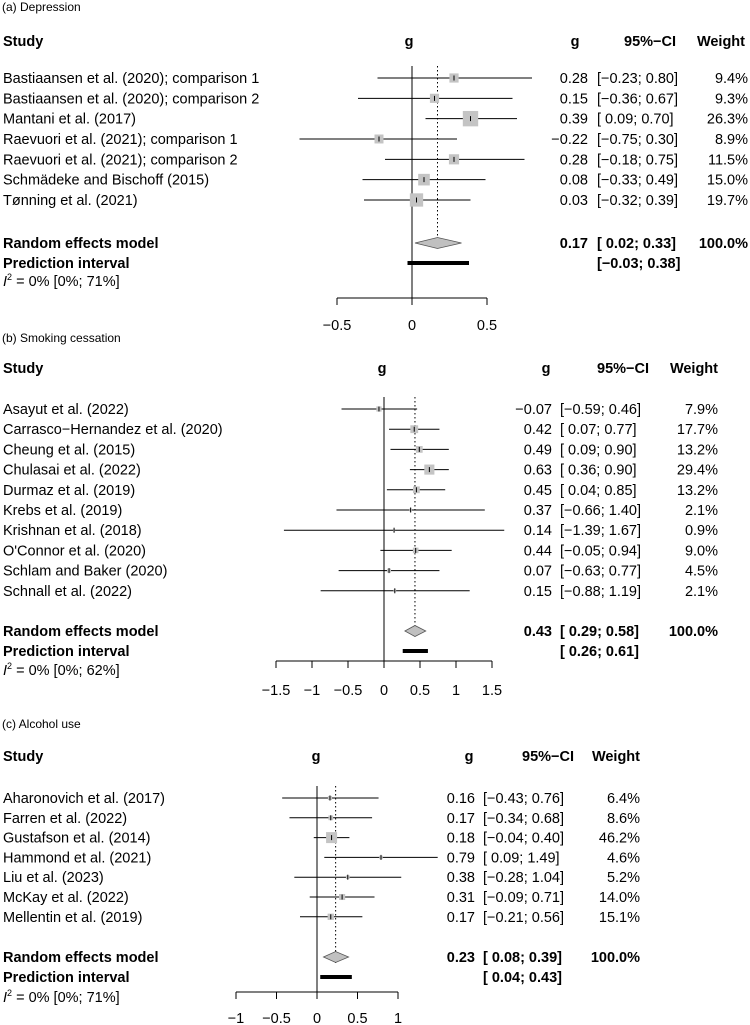  What do you see at coordinates (538, 491) in the screenshot?
I see `g-value: 0.45` at bounding box center [538, 491].